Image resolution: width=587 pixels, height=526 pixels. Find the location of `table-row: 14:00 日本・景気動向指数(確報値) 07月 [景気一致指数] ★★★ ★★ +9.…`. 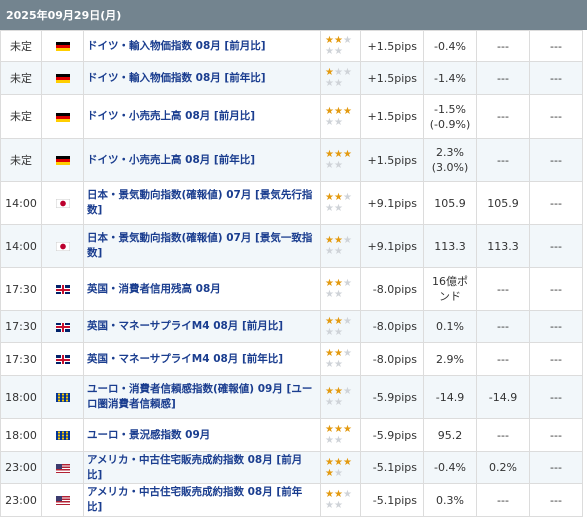

table-row: 14:00 日本・景気動向指数(確報値) 07月 [景気一致指数] ★★★ ★★ +9.… is located at coordinates (291, 246).